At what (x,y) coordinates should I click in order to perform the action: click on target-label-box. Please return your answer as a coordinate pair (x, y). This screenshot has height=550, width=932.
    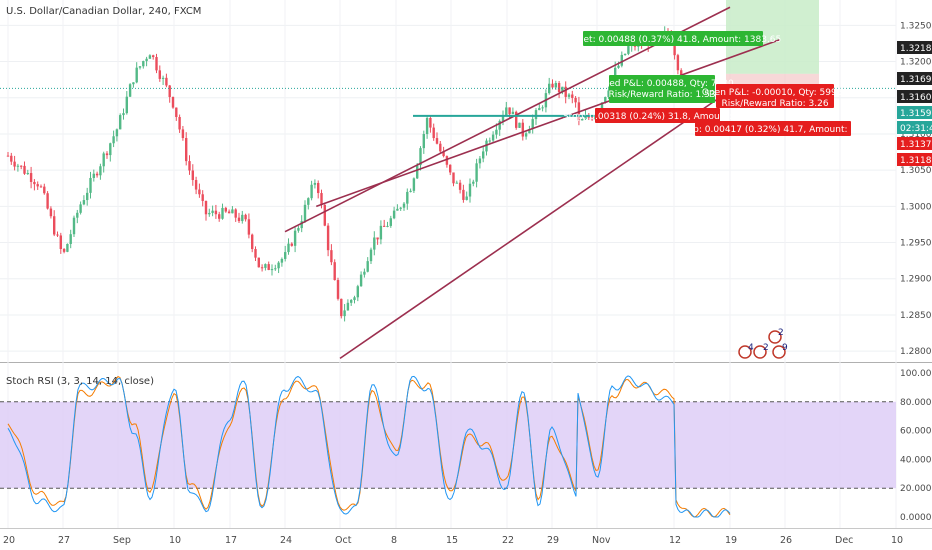
    Looking at the image, I should click on (673, 38).